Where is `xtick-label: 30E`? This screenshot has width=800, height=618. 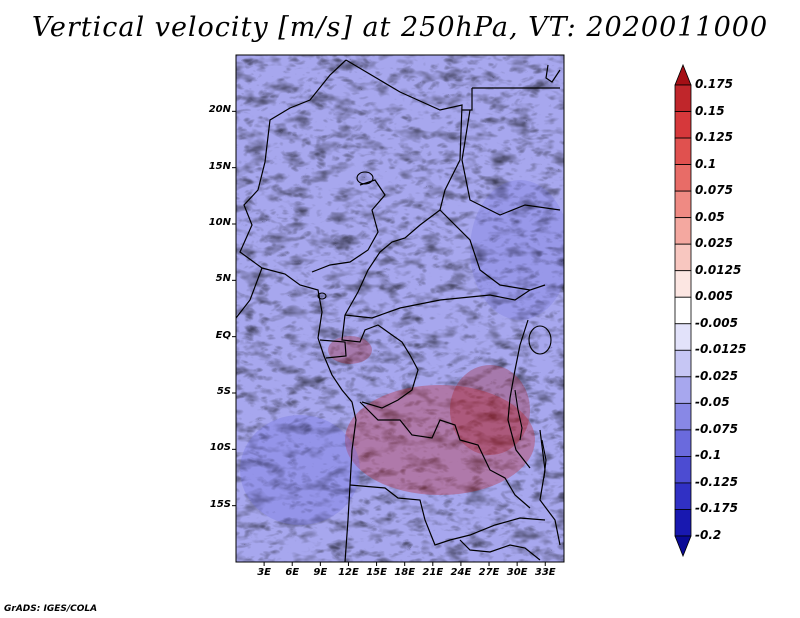 xtick-label: 30E is located at coordinates (517, 572).